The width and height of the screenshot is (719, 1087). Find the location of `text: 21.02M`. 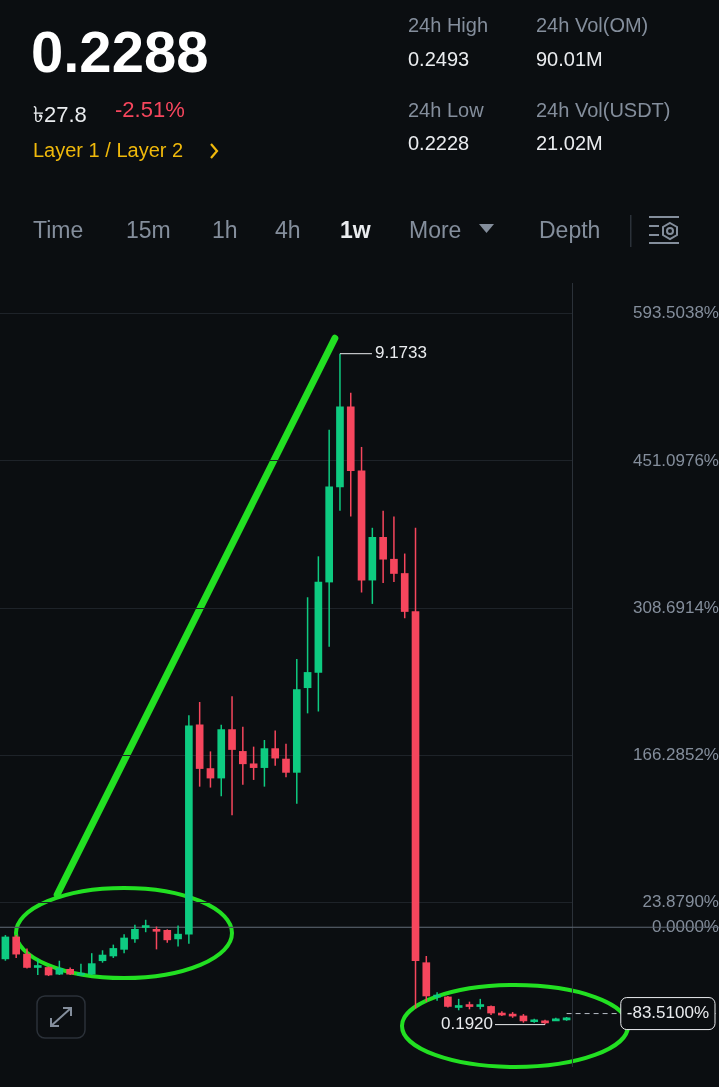

text: 21.02M is located at coordinates (569, 143).